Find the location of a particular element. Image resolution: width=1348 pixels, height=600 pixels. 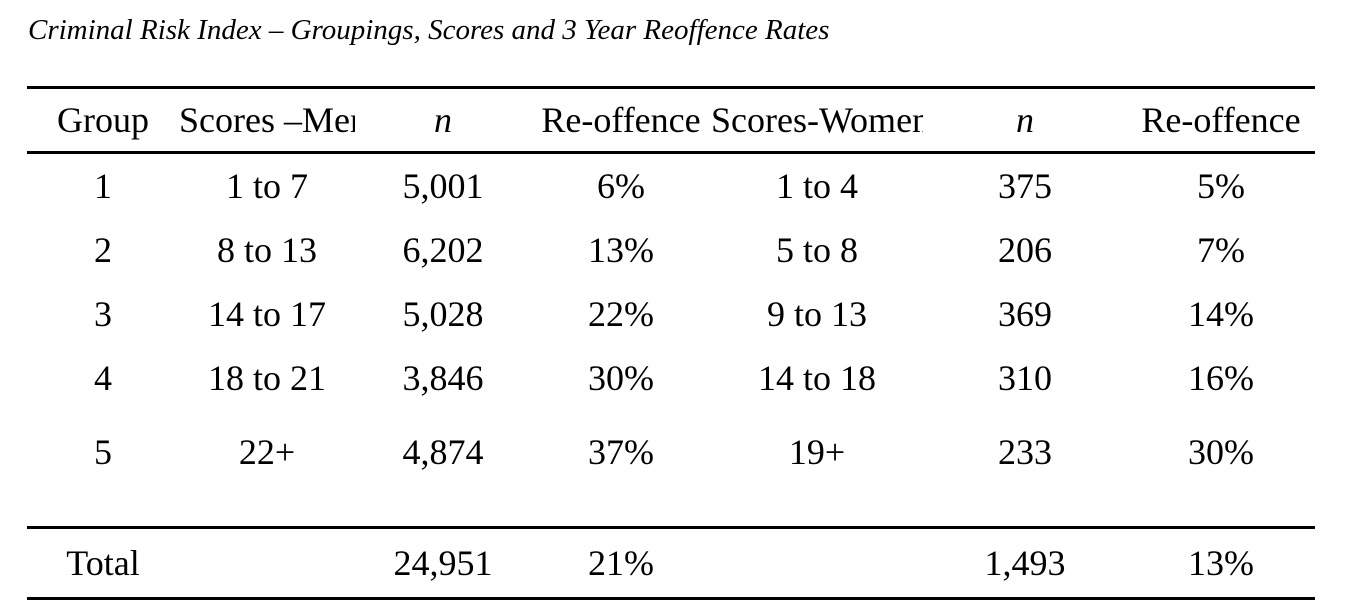

table-row-group-2: 2 8 to 13 6,202 13% 5 to 8 206 7% is located at coordinates (671, 250).